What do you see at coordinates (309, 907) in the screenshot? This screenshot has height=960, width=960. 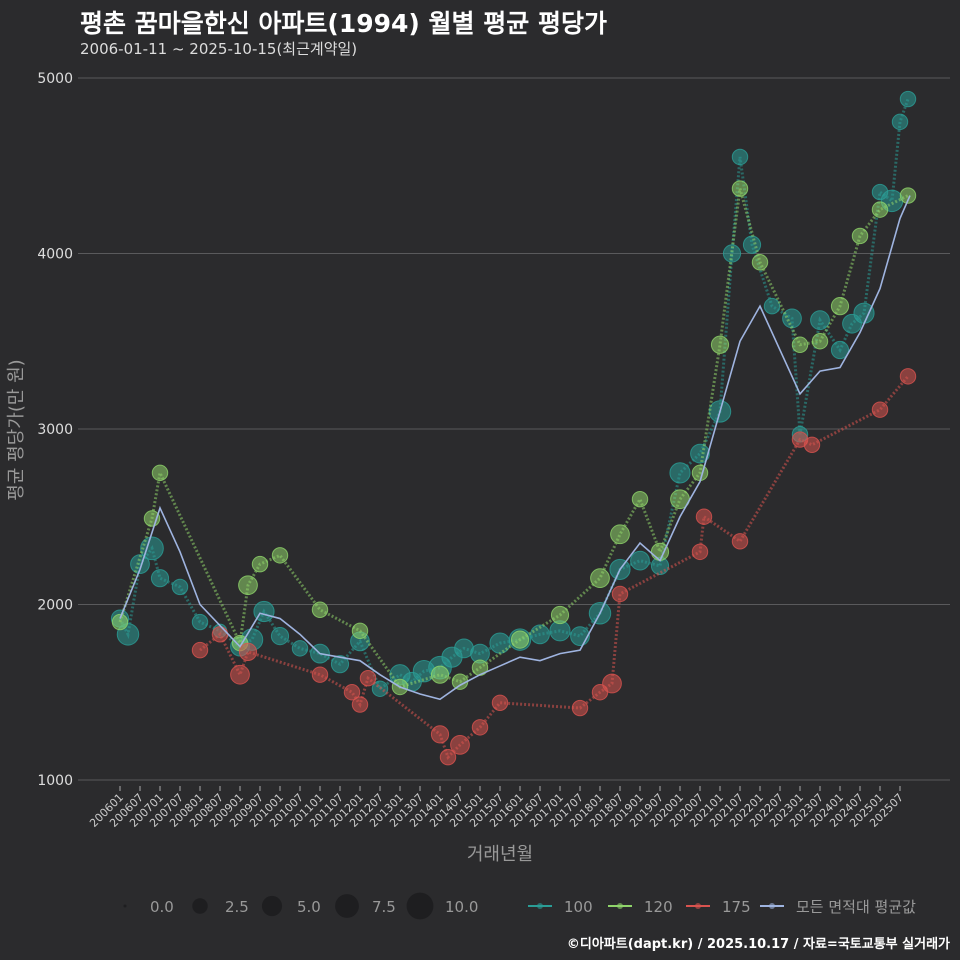 I see `legend-size-label: 5.0` at bounding box center [309, 907].